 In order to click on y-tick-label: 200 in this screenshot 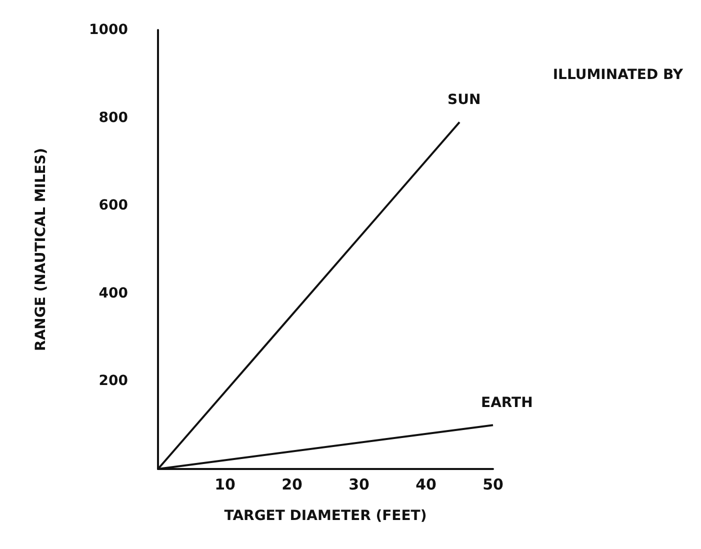, I will do `click(113, 381)`.